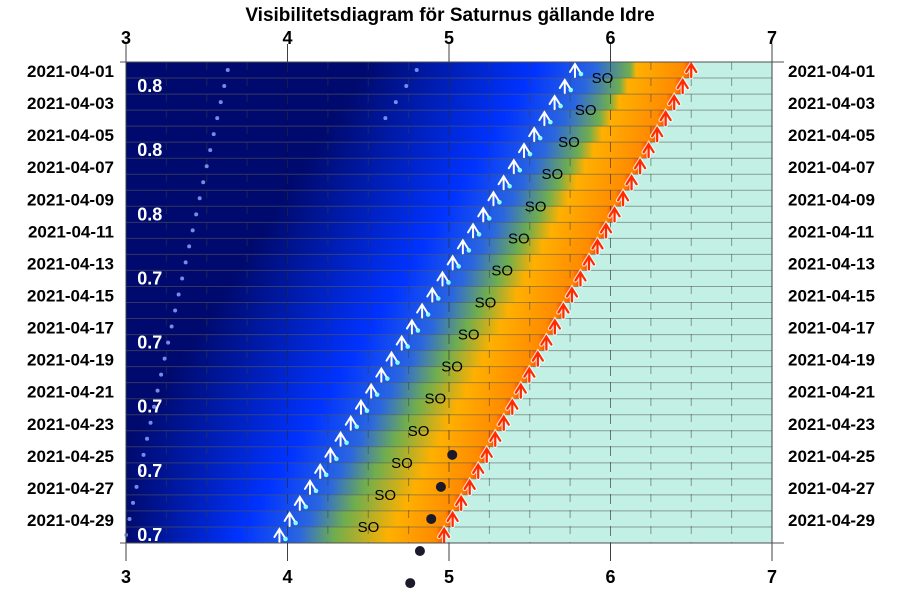 Image resolution: width=900 pixels, height=606 pixels. Describe the element at coordinates (70, 392) in the screenshot. I see `date-label-left: 2021-04-21` at that location.